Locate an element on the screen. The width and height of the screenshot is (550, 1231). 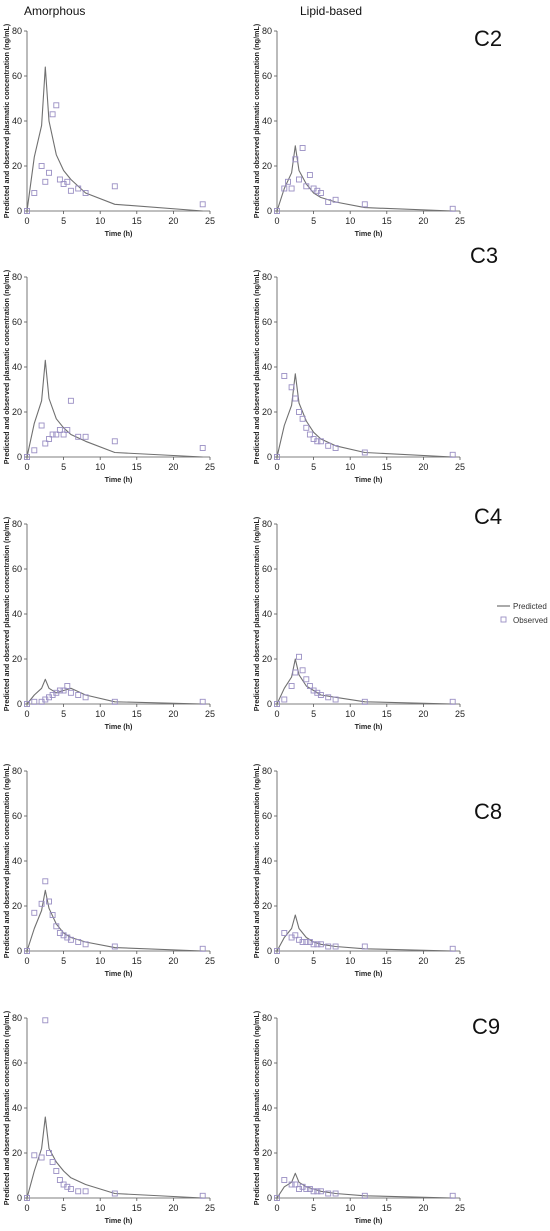
row-label-c8: C8 is located at coordinates (488, 811).